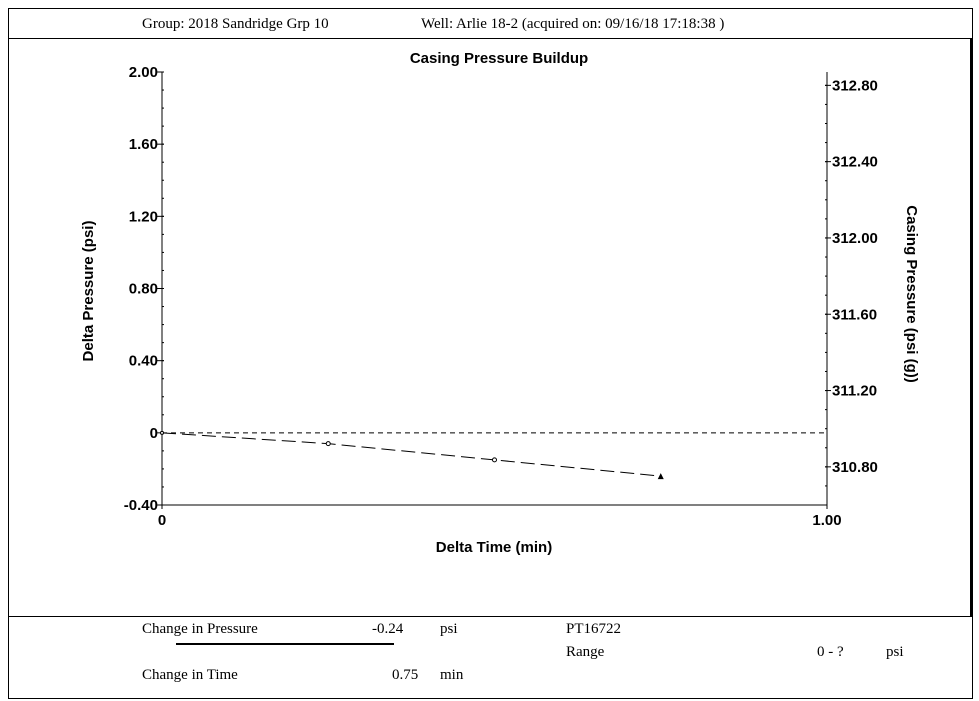  What do you see at coordinates (285, 644) in the screenshot?
I see `summary-underline` at bounding box center [285, 644].